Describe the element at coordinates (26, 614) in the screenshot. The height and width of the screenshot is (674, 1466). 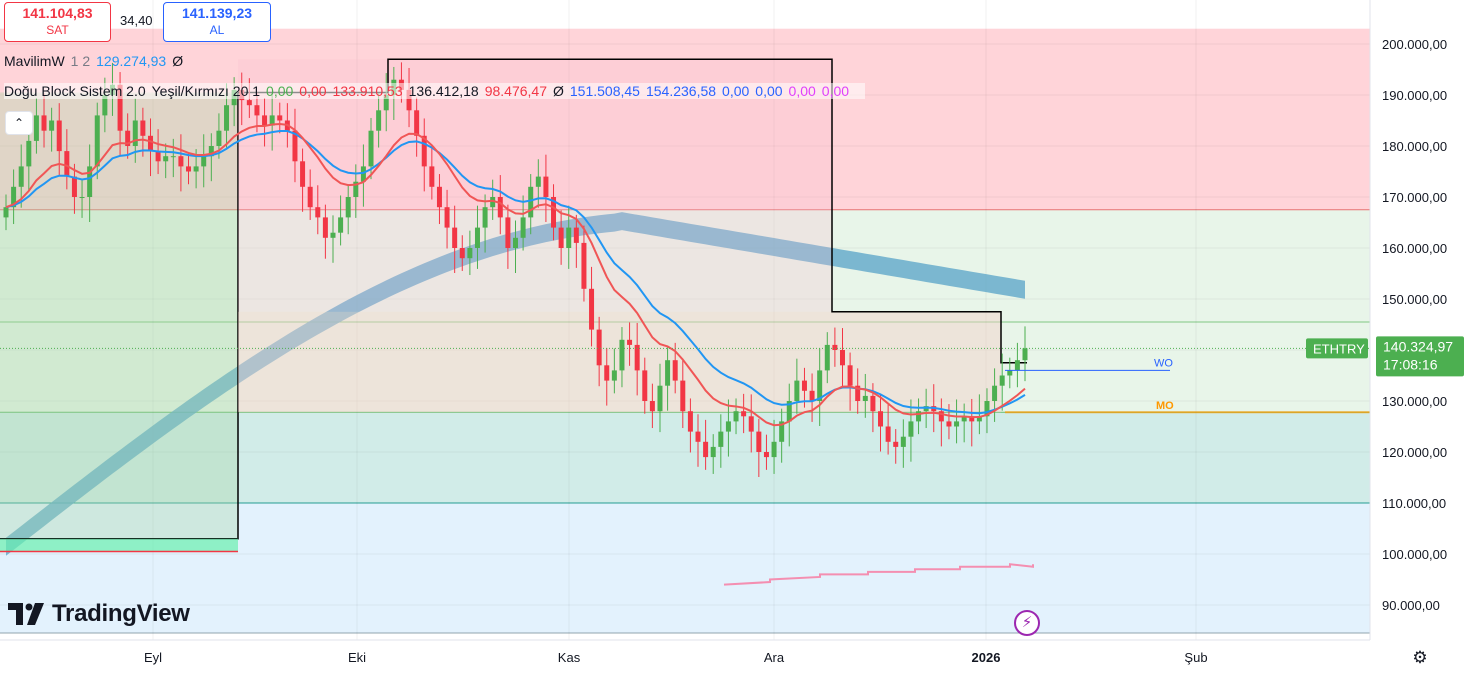
I see `tradingview-logo-icon` at that location.